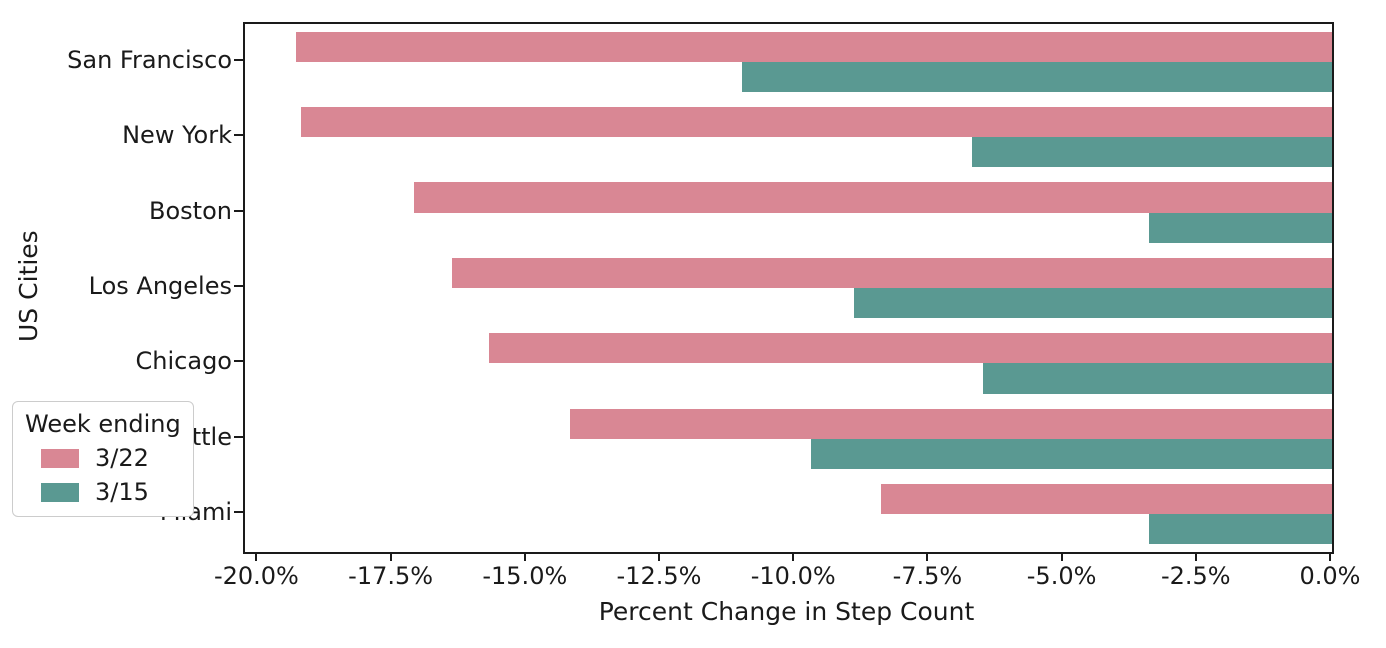  I want to click on legend-title: Week ending, so click(103, 424).